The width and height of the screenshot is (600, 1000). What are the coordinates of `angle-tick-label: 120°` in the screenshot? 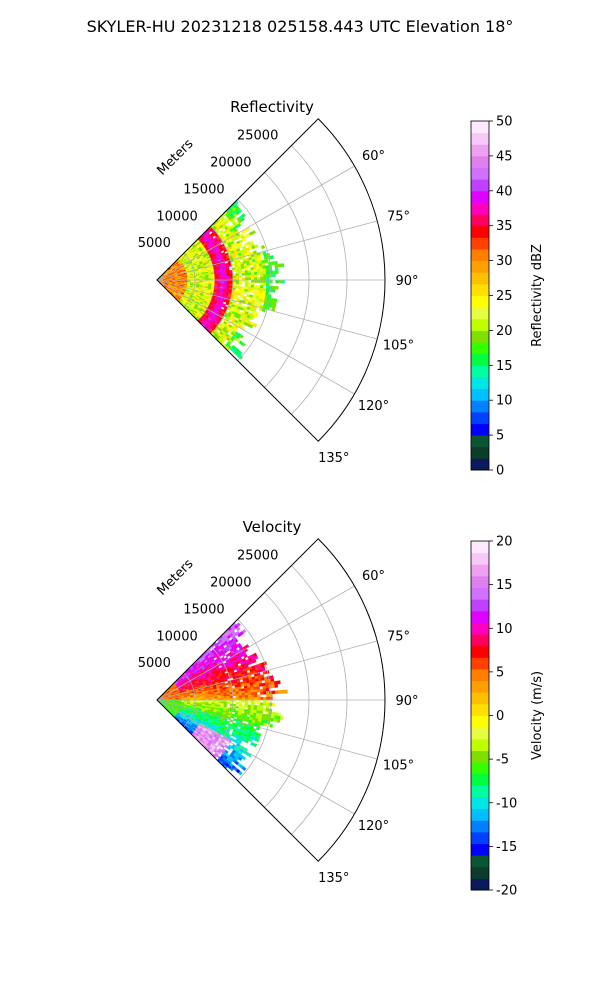 It's located at (373, 826).